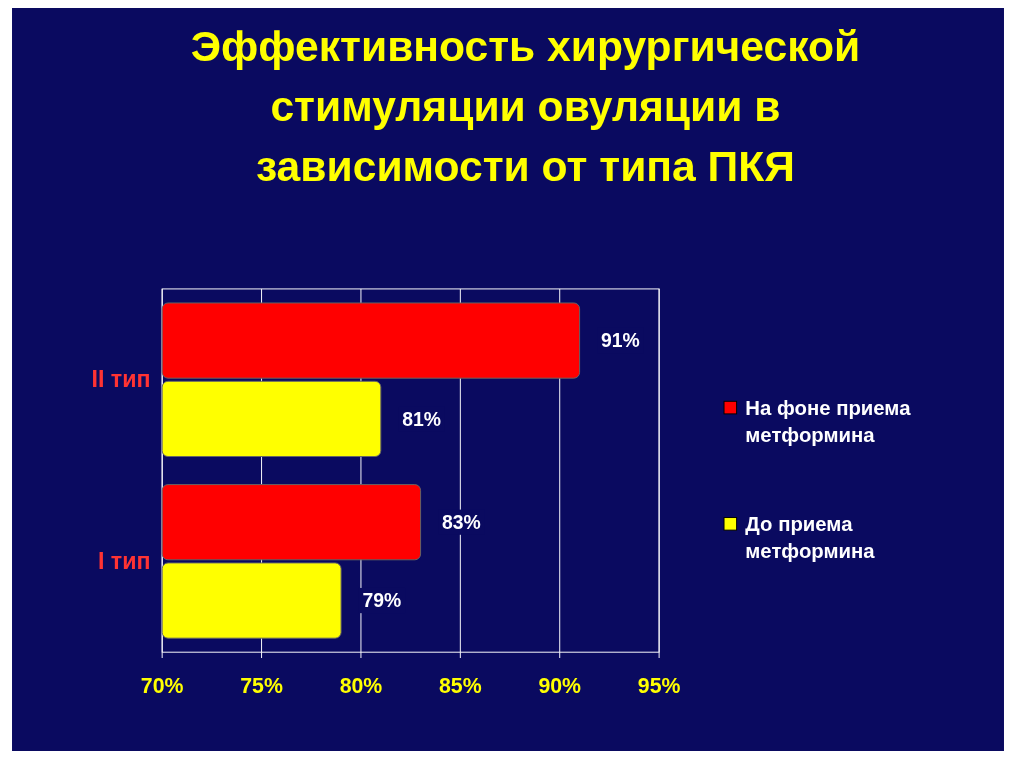 This screenshot has width=1024, height=767. What do you see at coordinates (261, 685) in the screenshot?
I see `x-tick-label: 75%` at bounding box center [261, 685].